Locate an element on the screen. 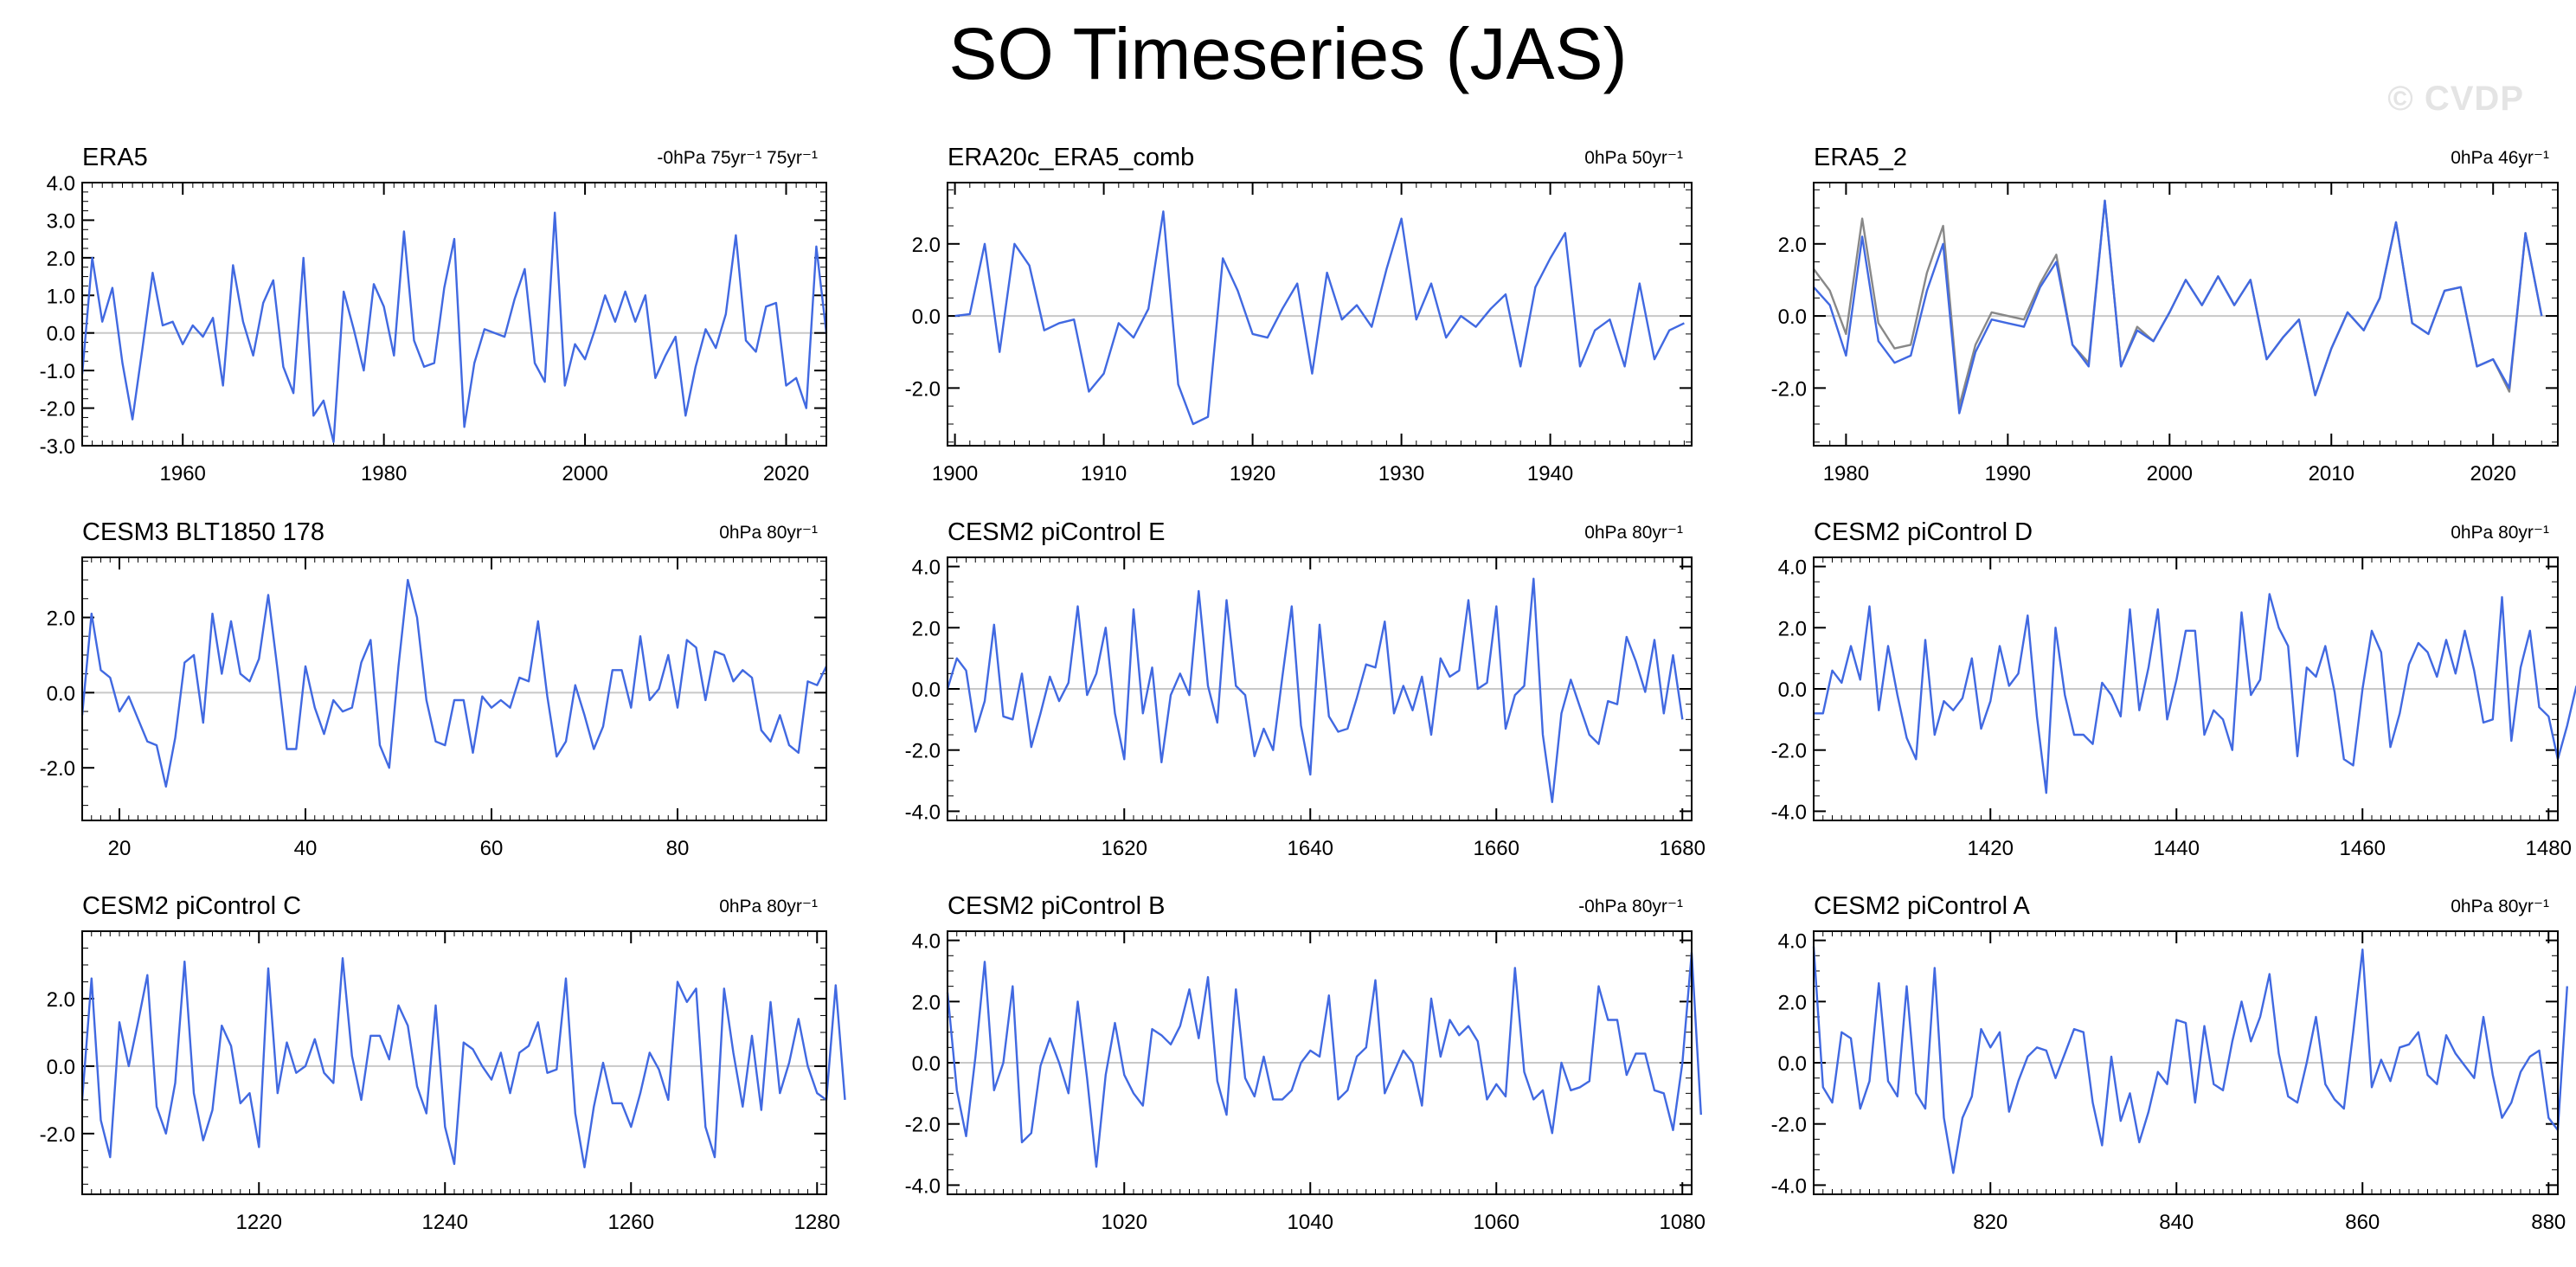 Image resolution: width=2576 pixels, height=1267 pixels. x-tick-label: 1020 is located at coordinates (1124, 1222).